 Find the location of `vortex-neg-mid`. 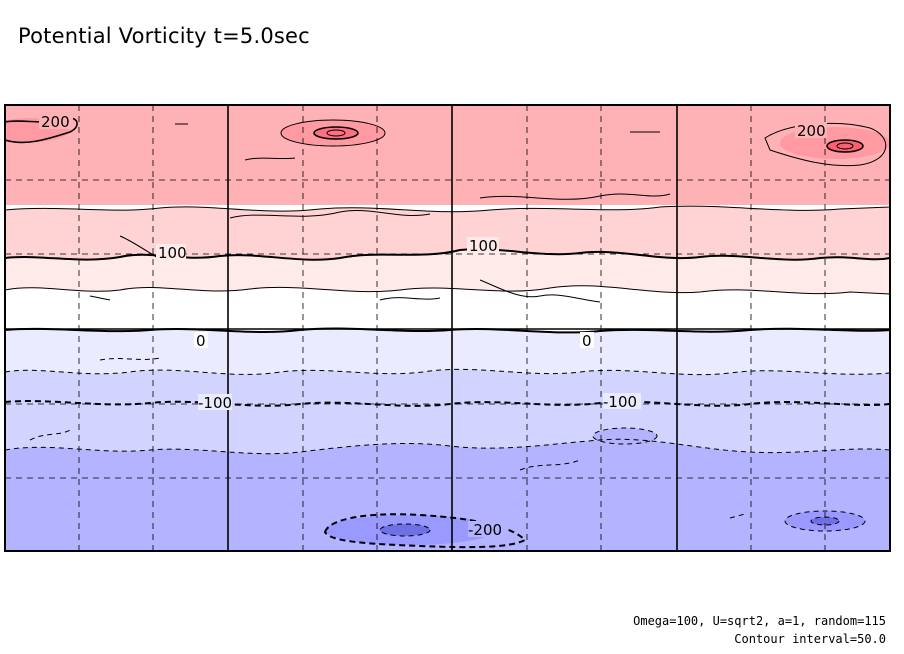

vortex-neg-mid is located at coordinates (625, 436).